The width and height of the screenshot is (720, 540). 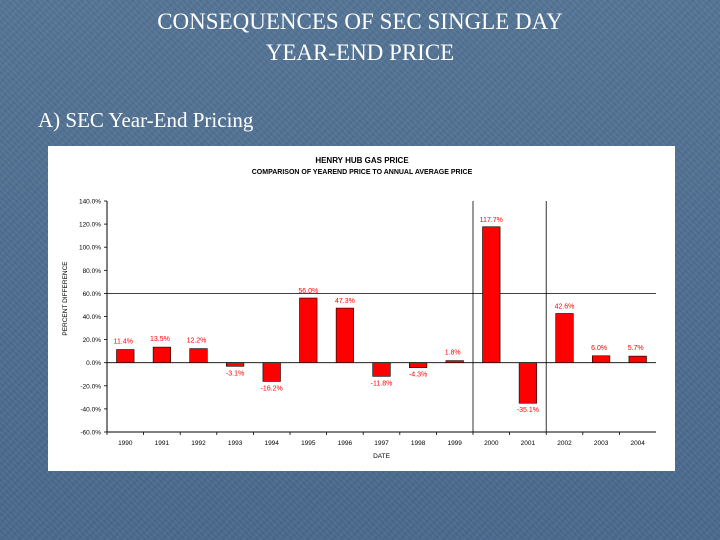 I want to click on bar-1991, so click(x=161, y=354).